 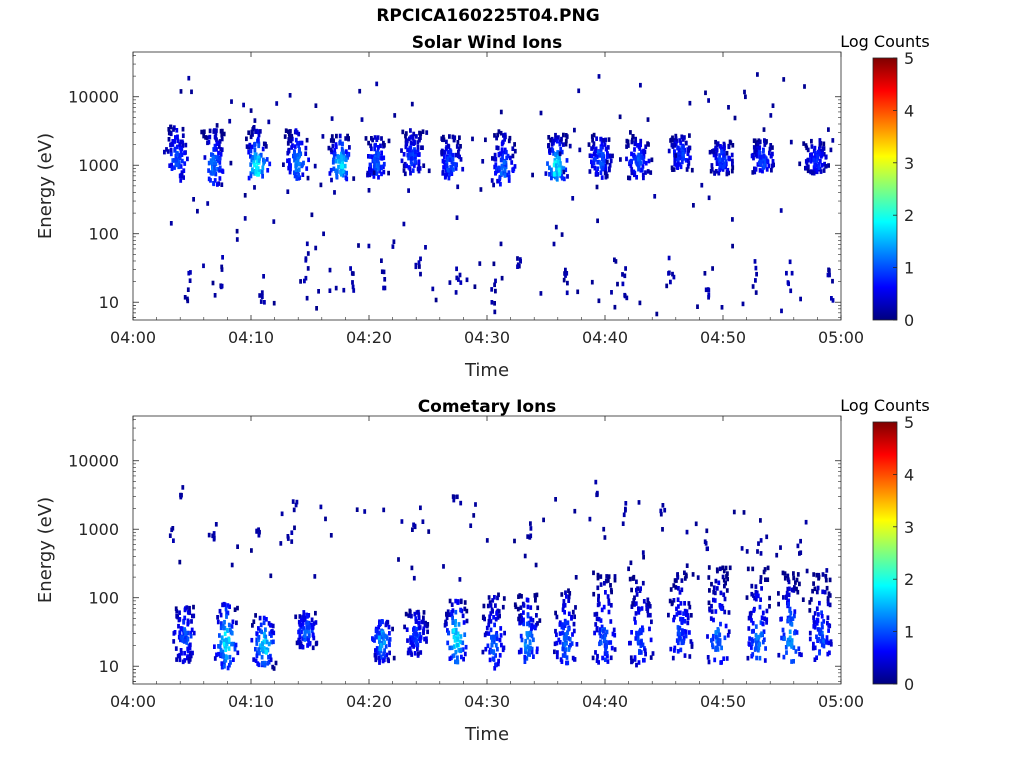 I want to click on colorbar-tick-label: 1, so click(x=909, y=268).